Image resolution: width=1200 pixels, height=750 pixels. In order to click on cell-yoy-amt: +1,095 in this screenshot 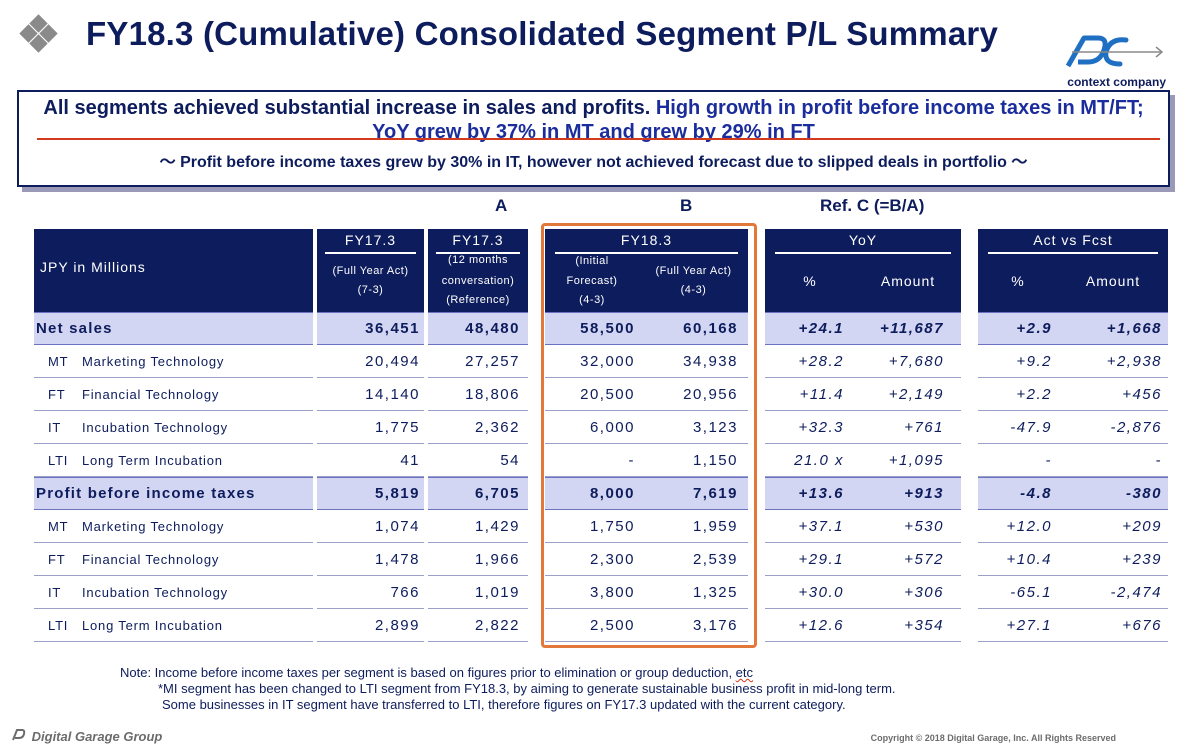, I will do `click(916, 460)`.